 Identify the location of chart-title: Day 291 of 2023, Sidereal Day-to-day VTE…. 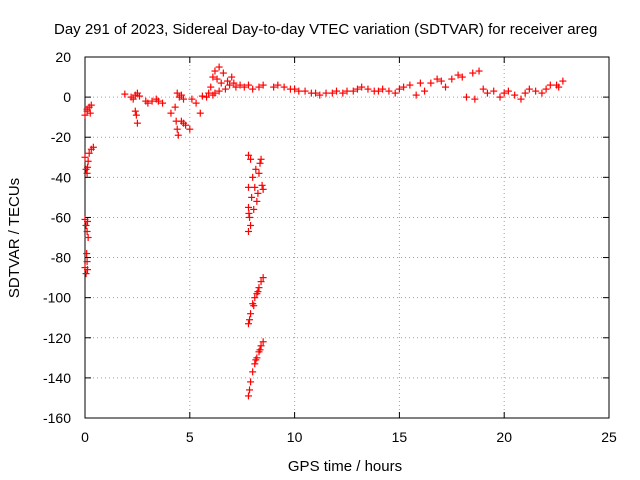
(325, 29).